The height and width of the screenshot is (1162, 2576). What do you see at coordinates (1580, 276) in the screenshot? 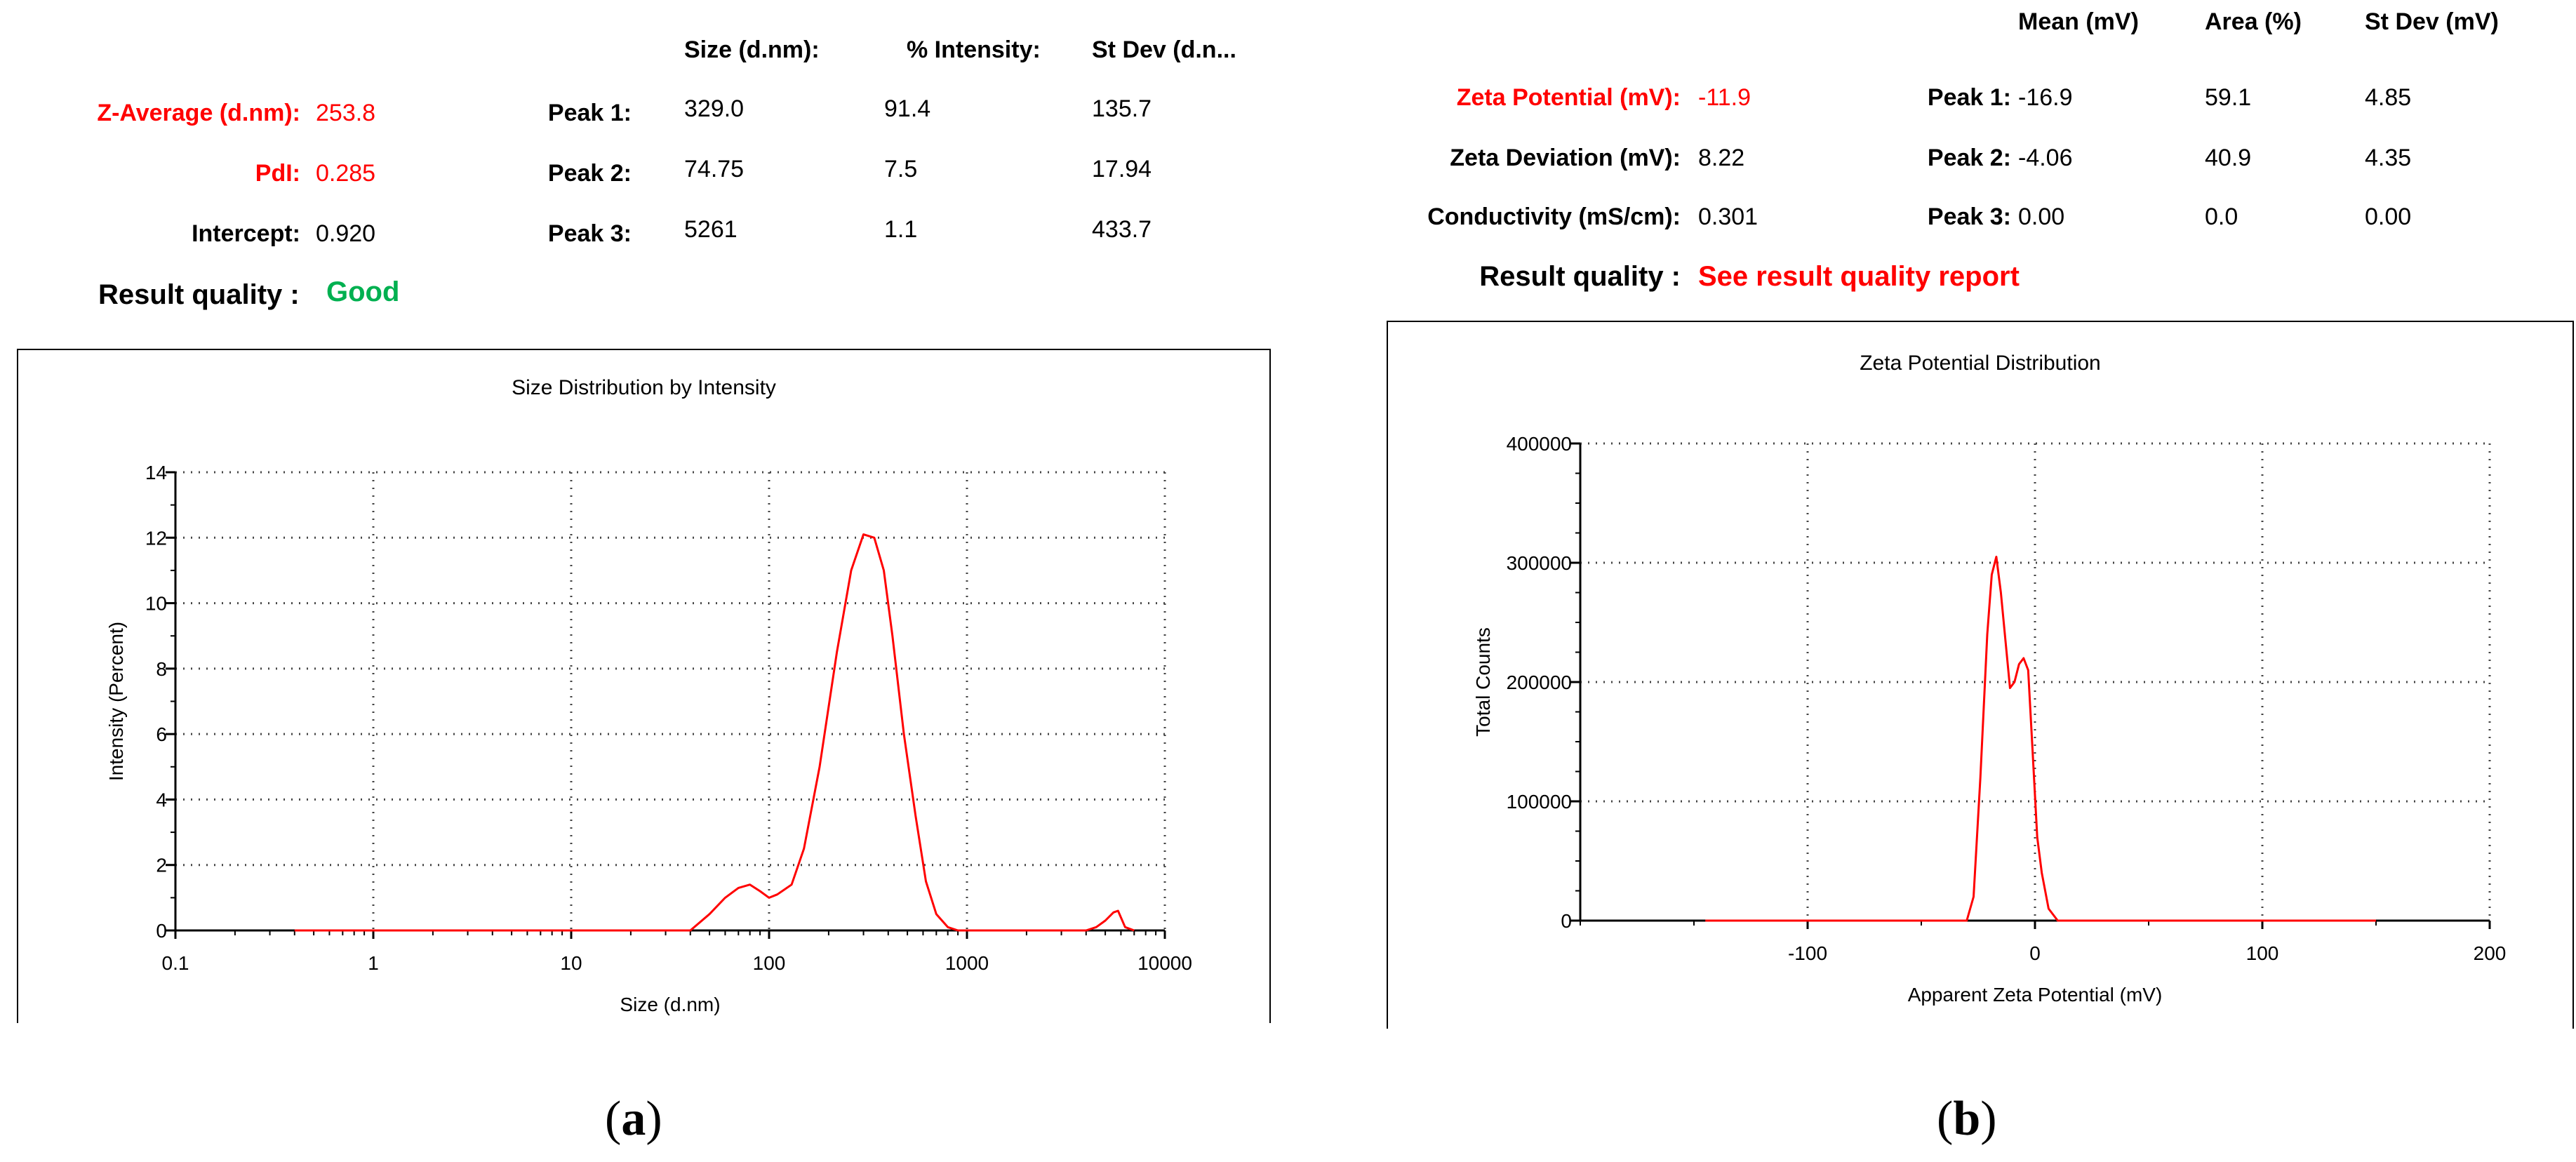
I see `result-quality-label-b: Result quality :` at bounding box center [1580, 276].